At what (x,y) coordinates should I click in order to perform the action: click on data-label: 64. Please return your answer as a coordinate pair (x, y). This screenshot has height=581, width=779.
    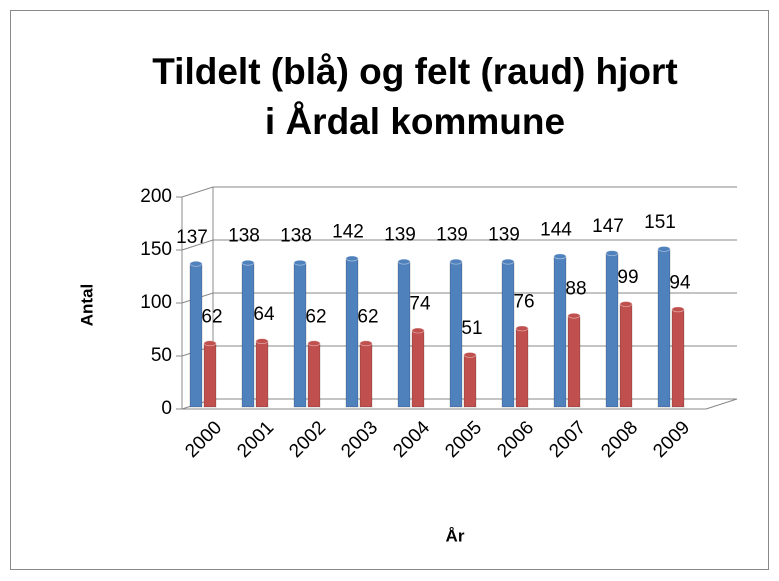
    Looking at the image, I should click on (264, 314).